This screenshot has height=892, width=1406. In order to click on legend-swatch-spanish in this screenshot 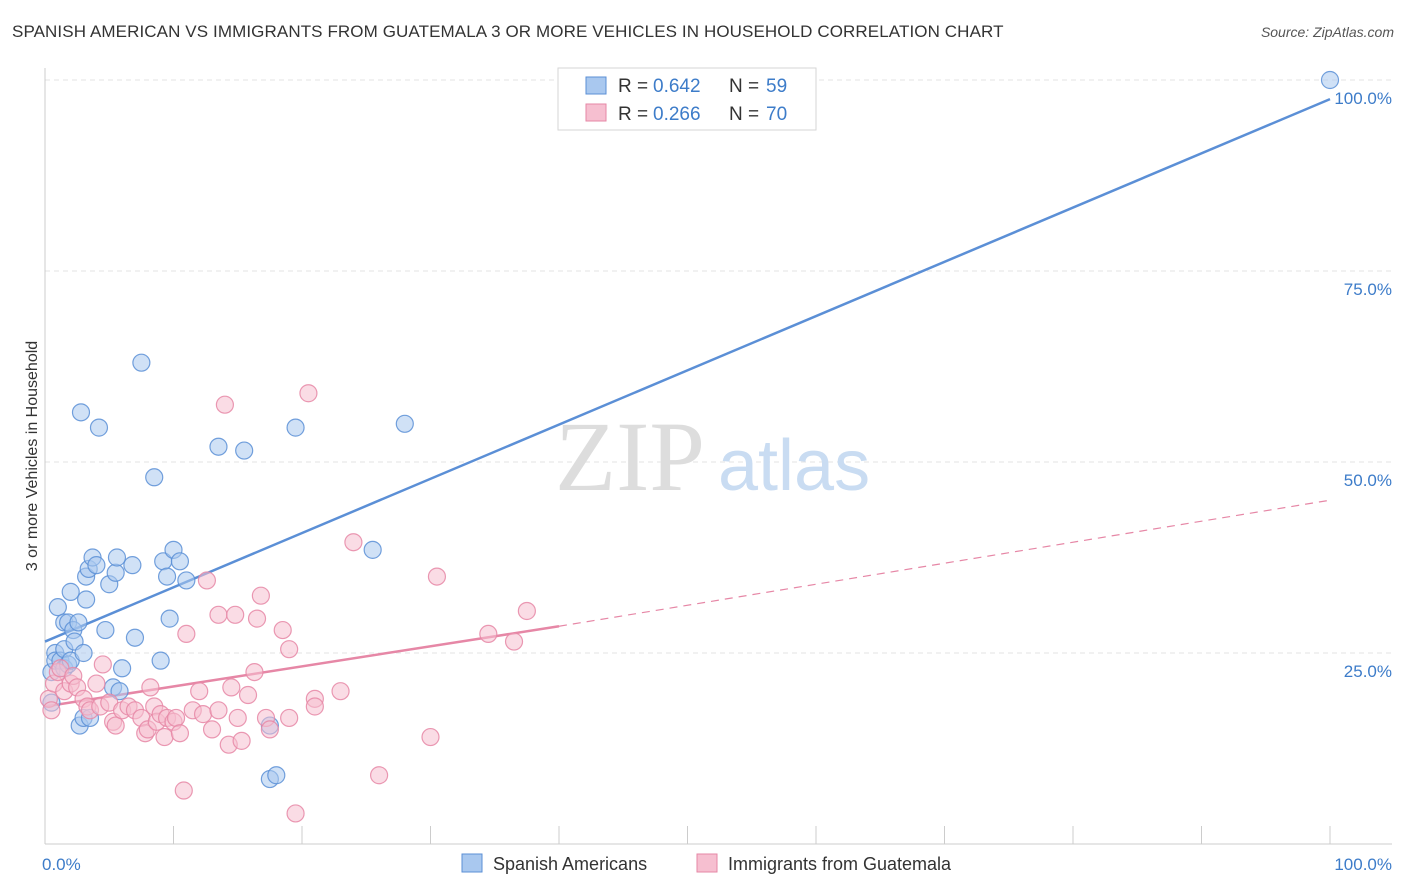, I will do `click(596, 85)`.